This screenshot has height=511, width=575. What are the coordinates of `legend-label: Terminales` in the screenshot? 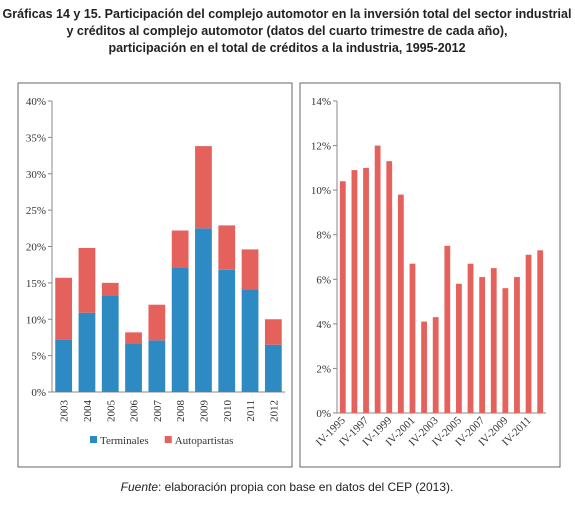 It's located at (124, 441).